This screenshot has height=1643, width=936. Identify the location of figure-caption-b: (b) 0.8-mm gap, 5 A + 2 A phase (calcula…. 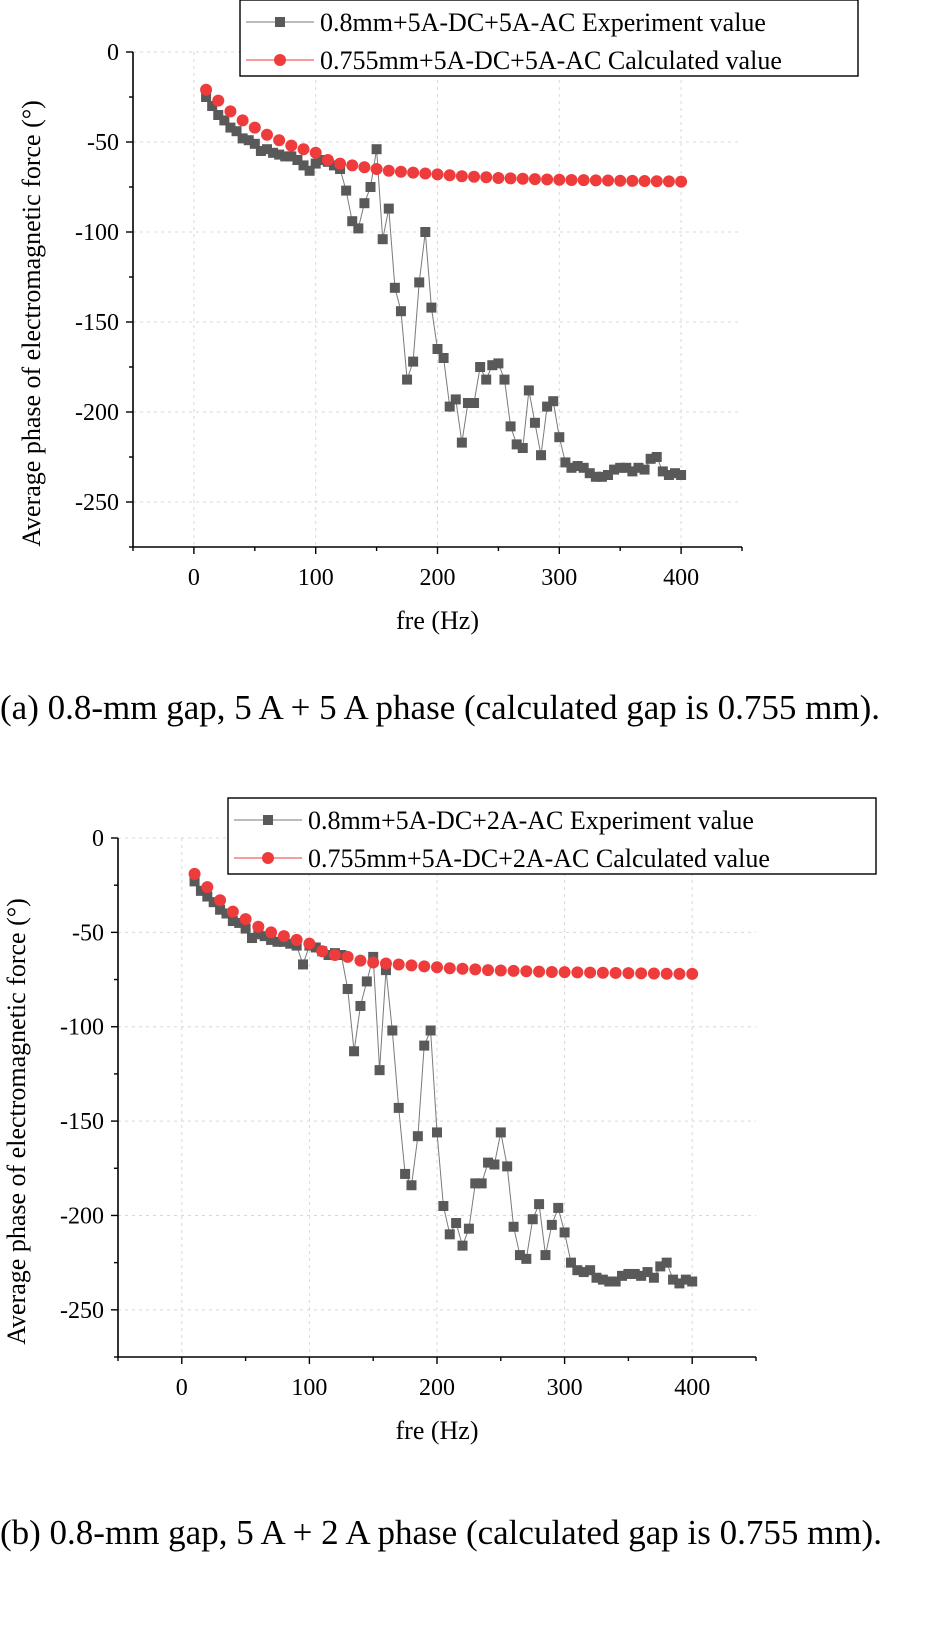
(441, 1532).